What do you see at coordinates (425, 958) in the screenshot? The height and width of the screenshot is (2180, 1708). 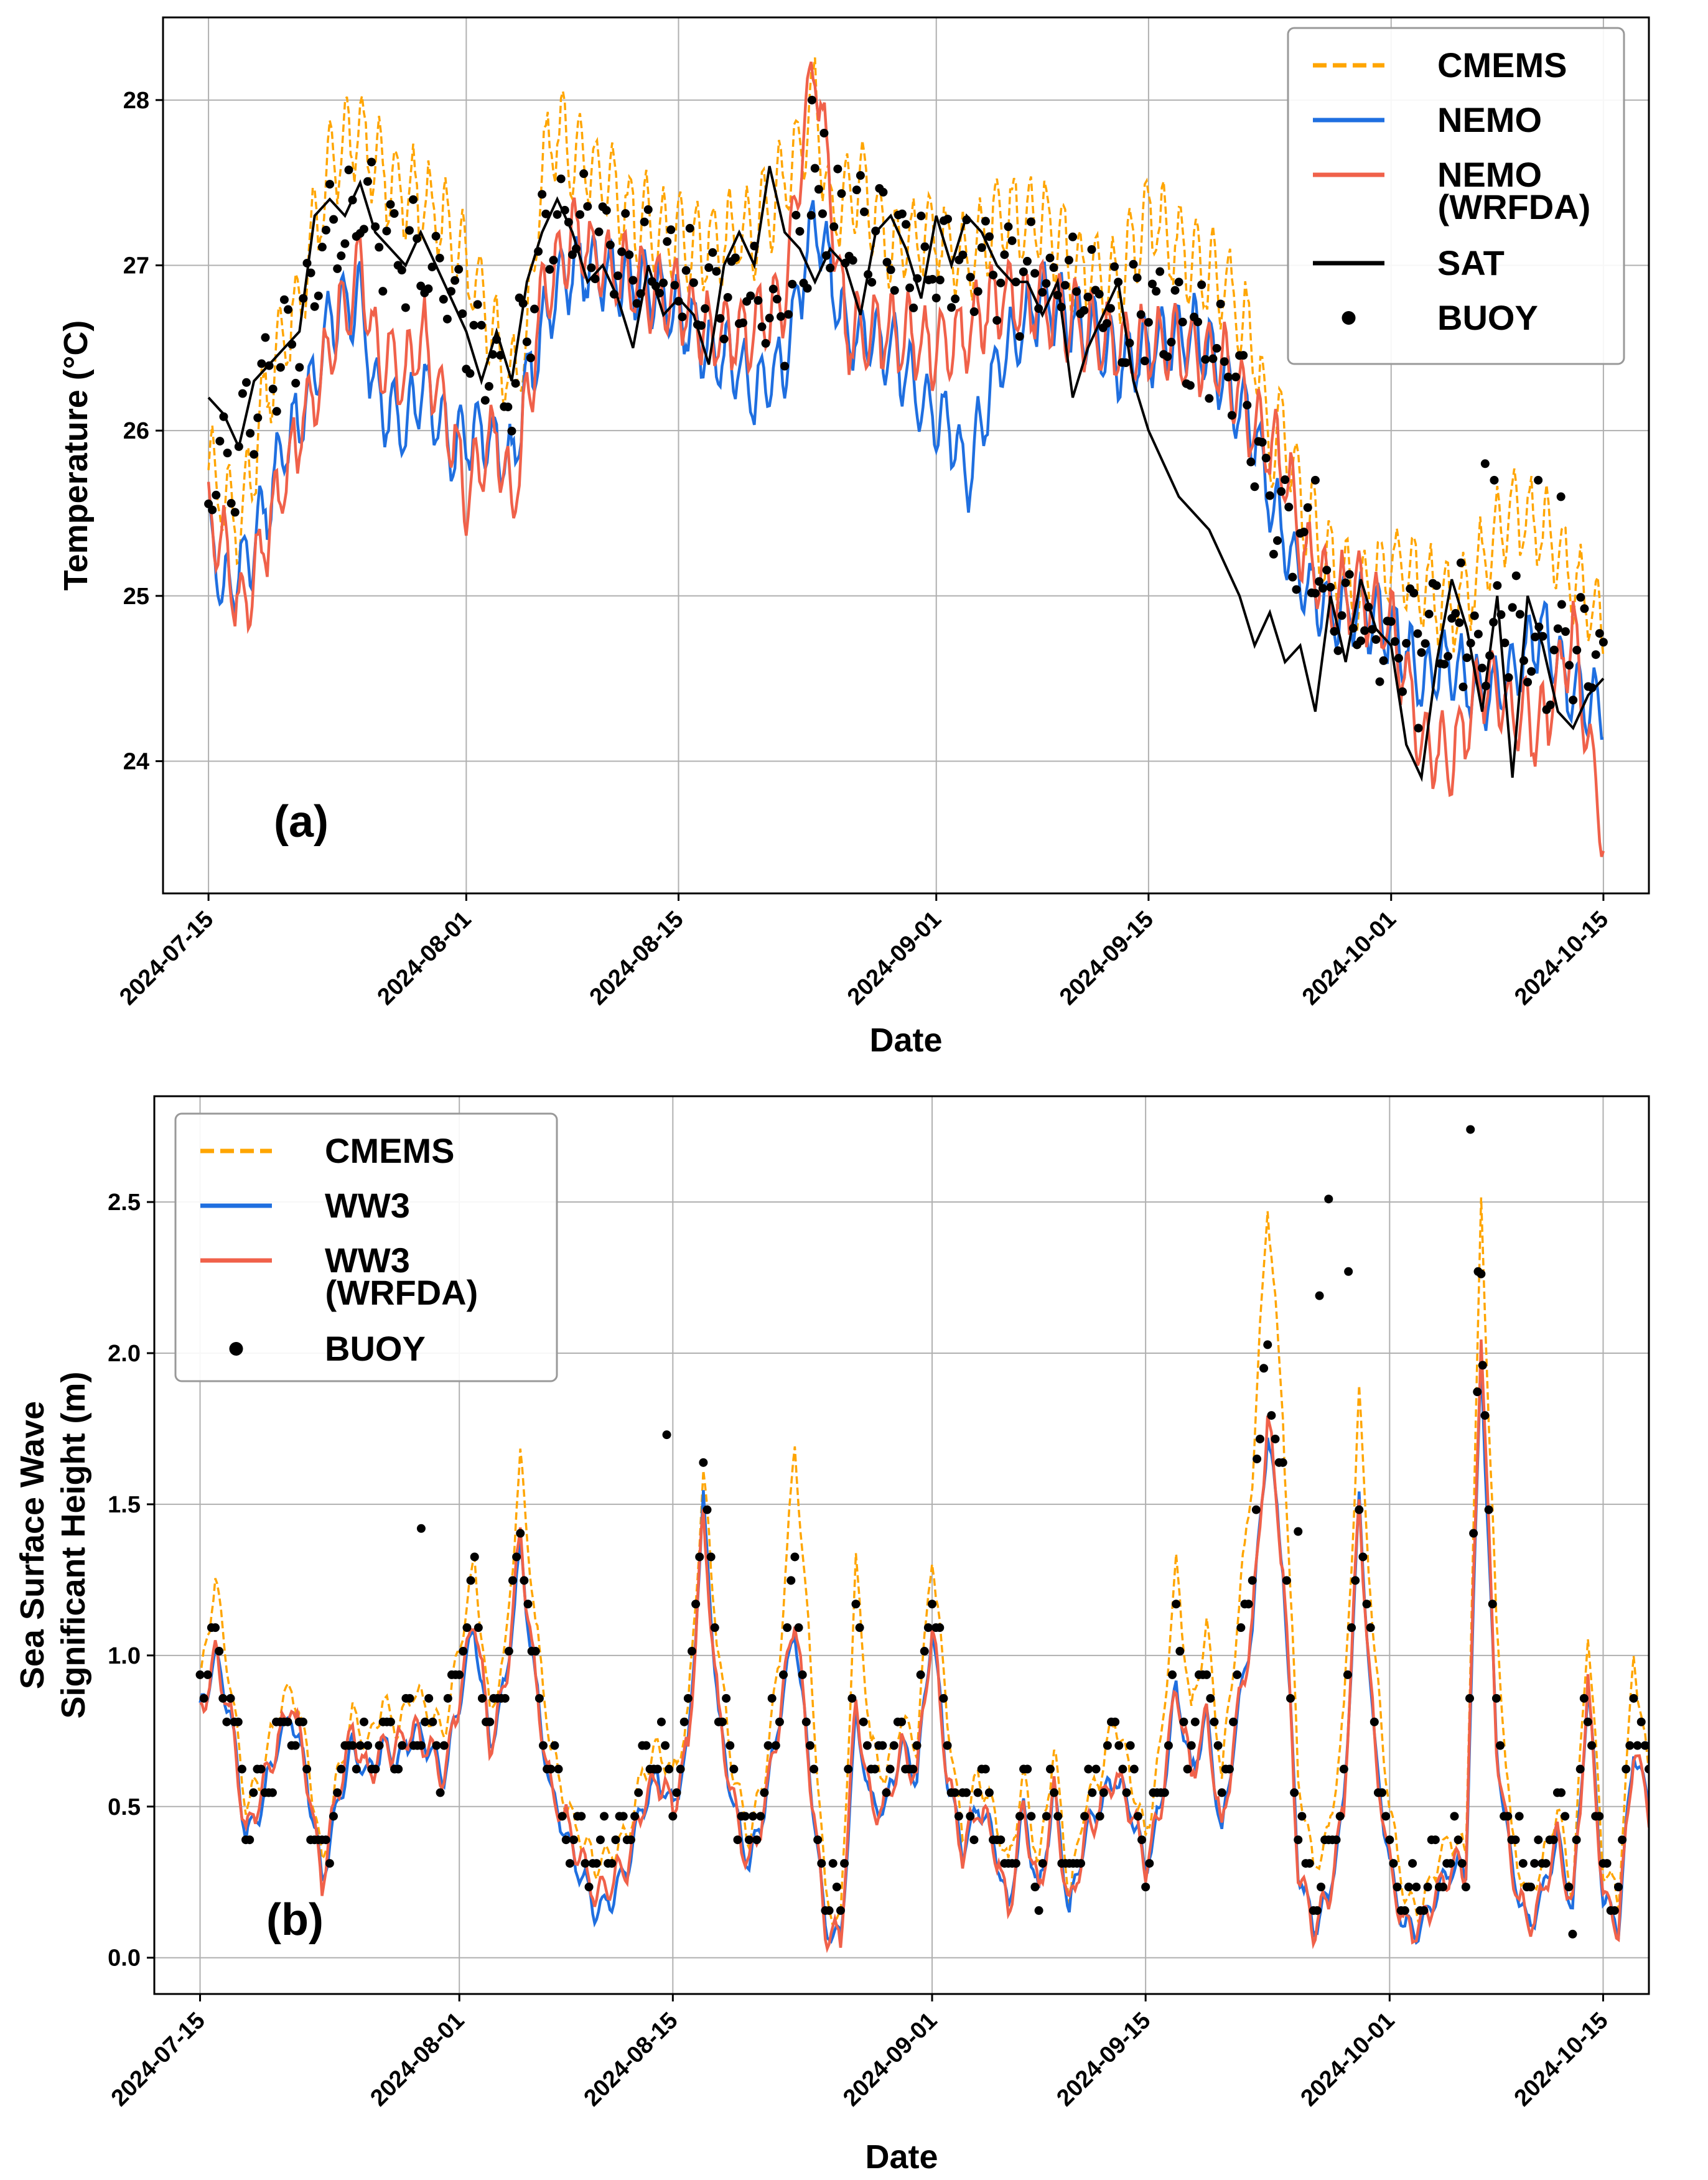 I see `x-tick-label: 2024-08-01` at bounding box center [425, 958].